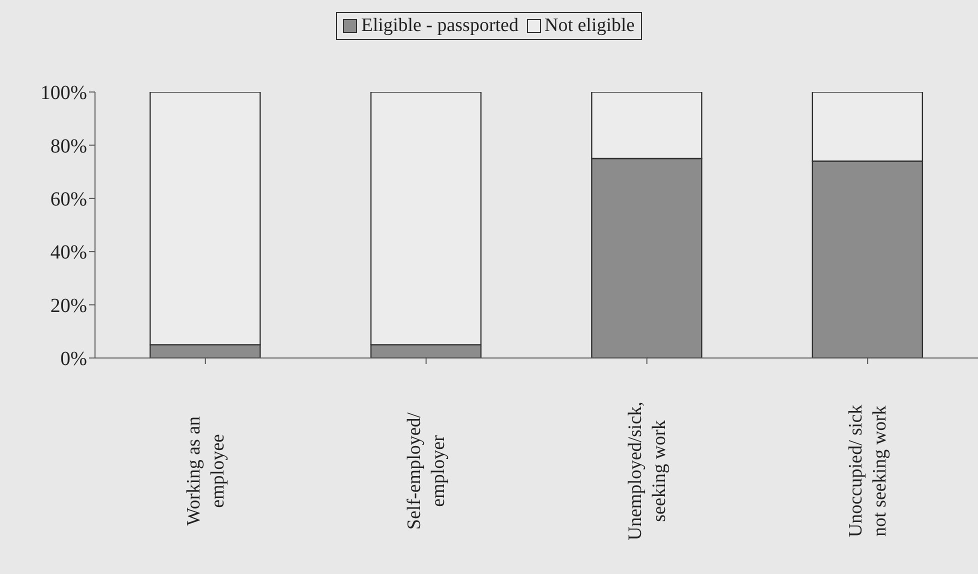 The width and height of the screenshot is (978, 574). Describe the element at coordinates (68, 253) in the screenshot. I see `y-tick-label: 40%` at that location.